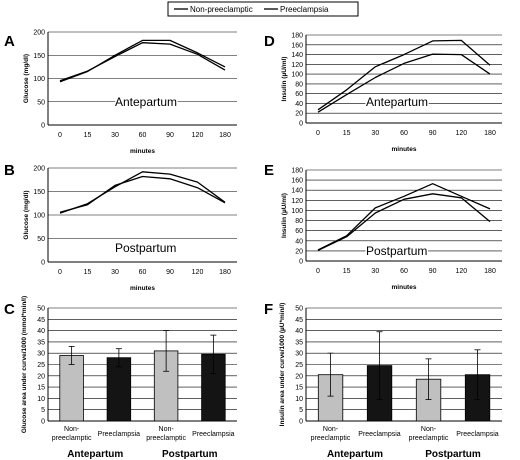  Describe the element at coordinates (263, 9) in the screenshot. I see `legend: Non-preeclamptic Preeclampsia` at that location.